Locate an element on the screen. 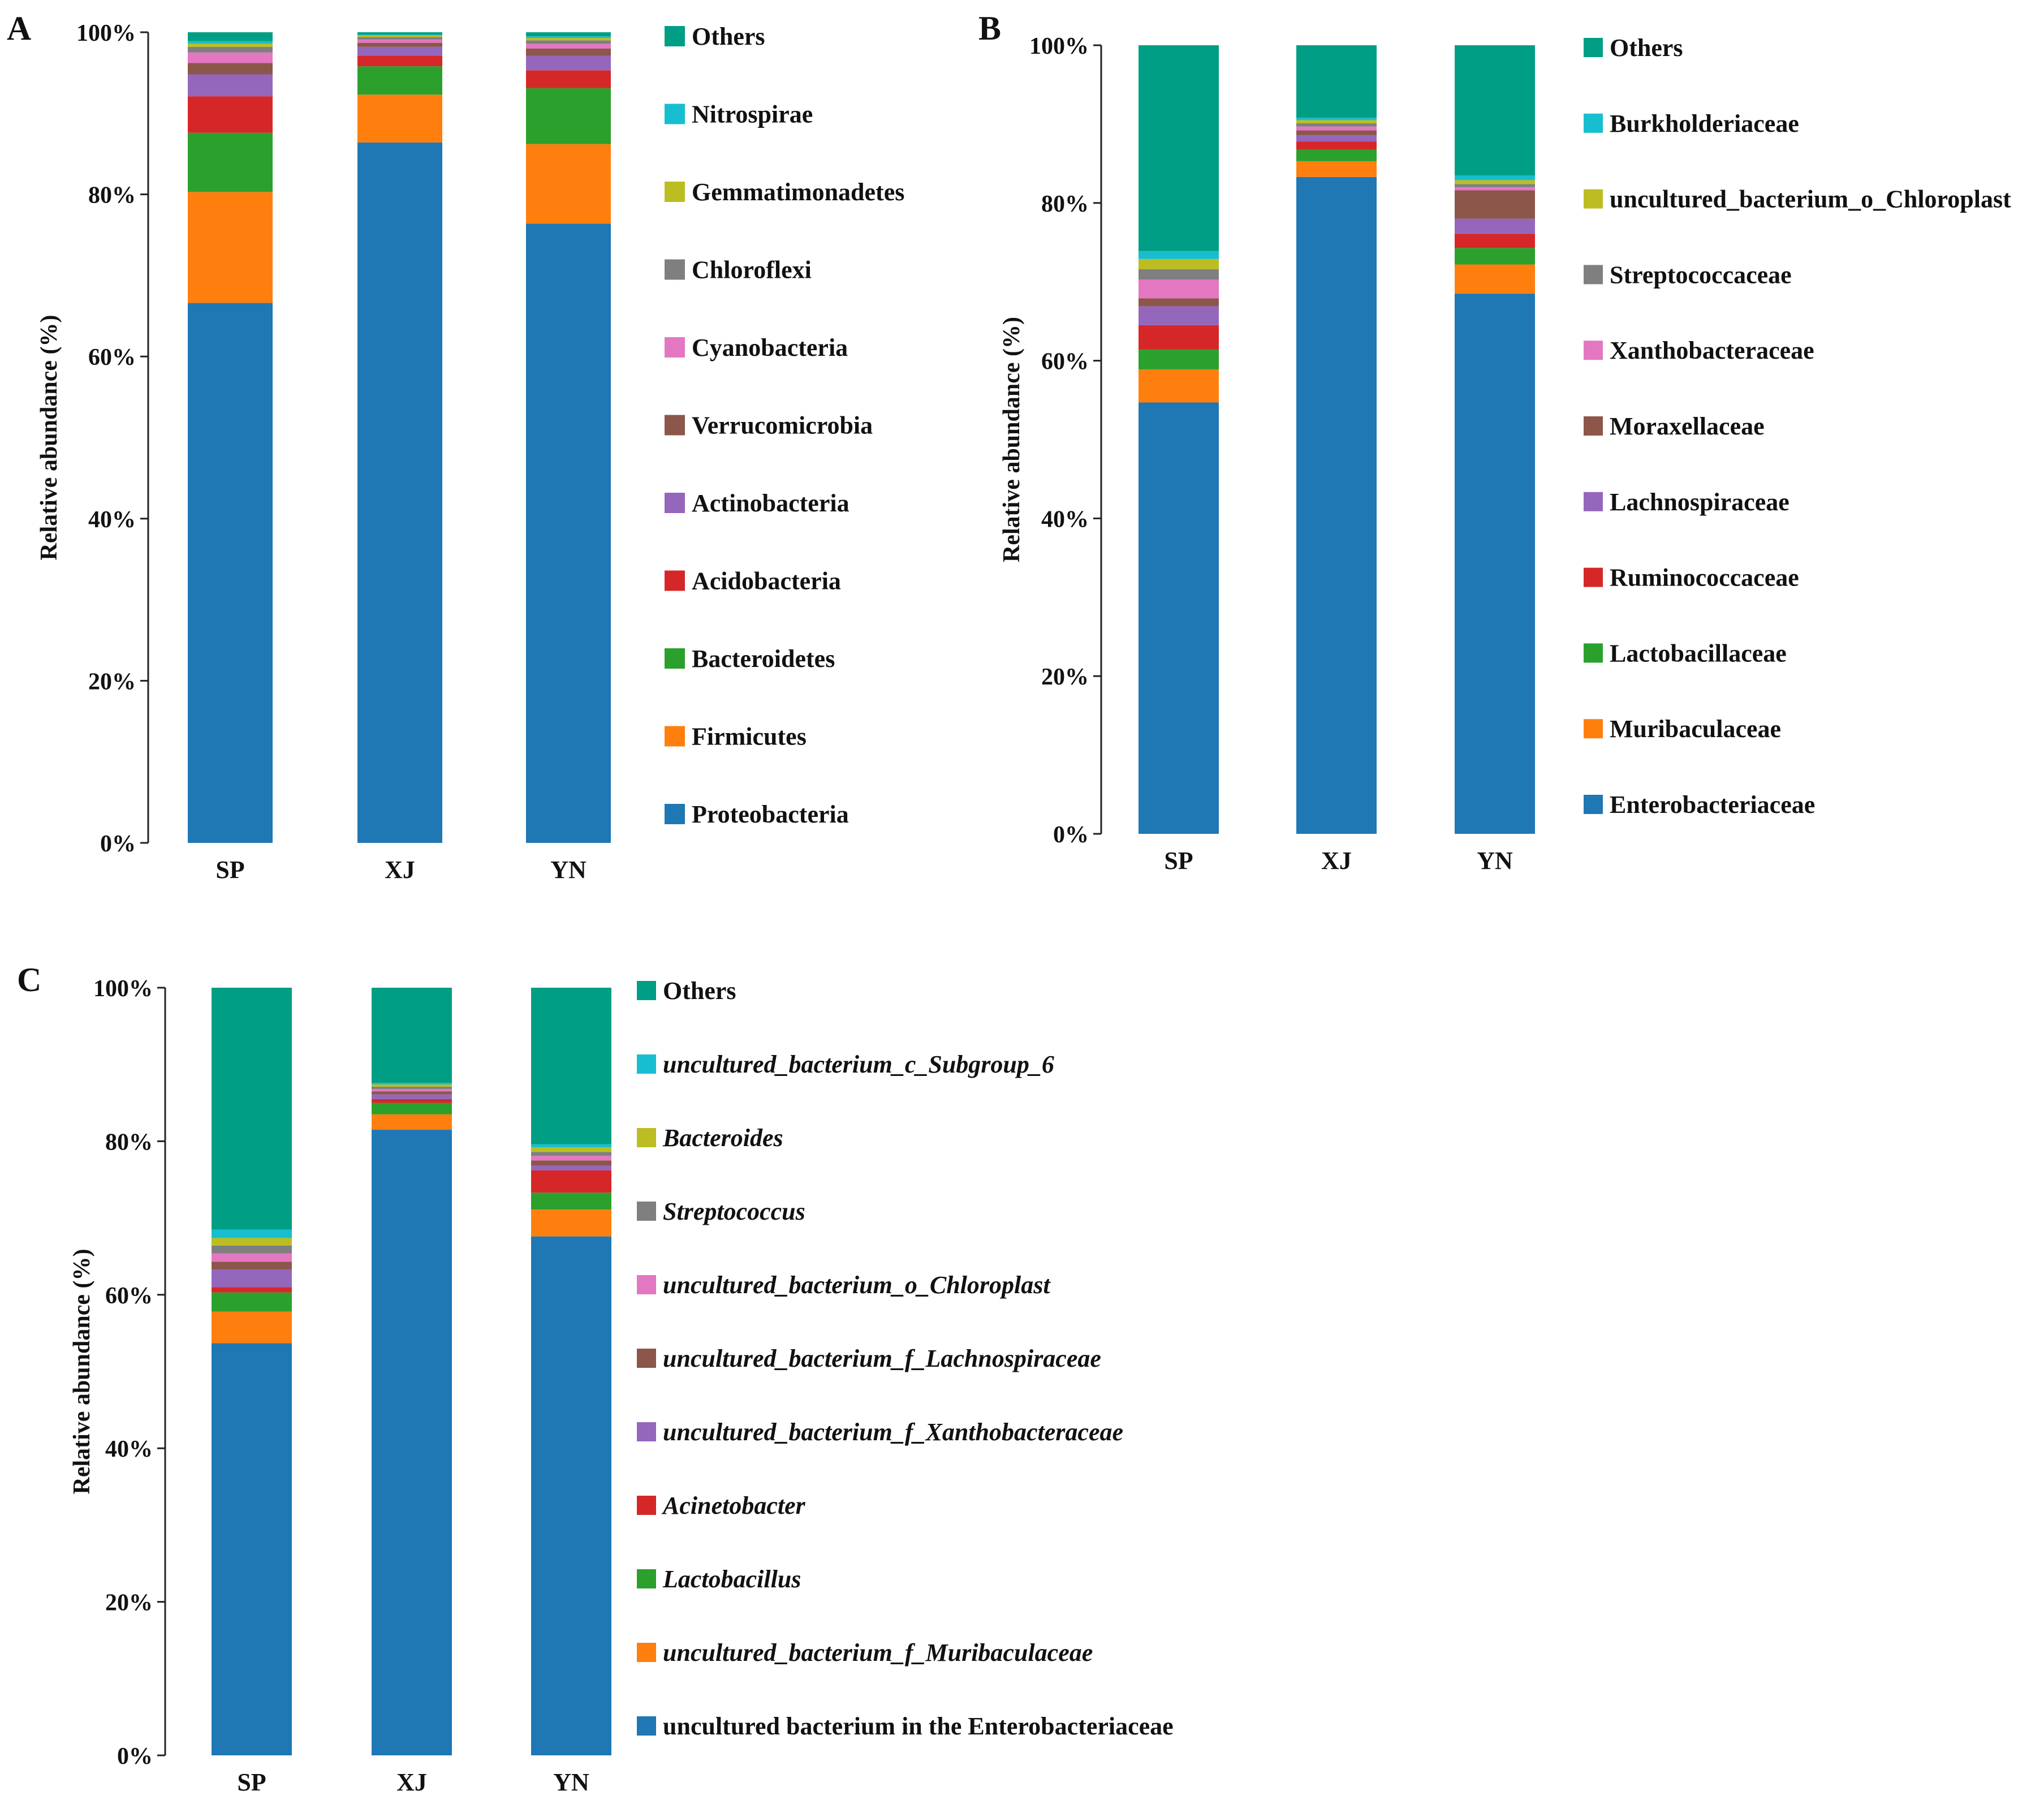  legend-item-ruminococcaceae: Ruminococcaceae is located at coordinates (1691, 578).